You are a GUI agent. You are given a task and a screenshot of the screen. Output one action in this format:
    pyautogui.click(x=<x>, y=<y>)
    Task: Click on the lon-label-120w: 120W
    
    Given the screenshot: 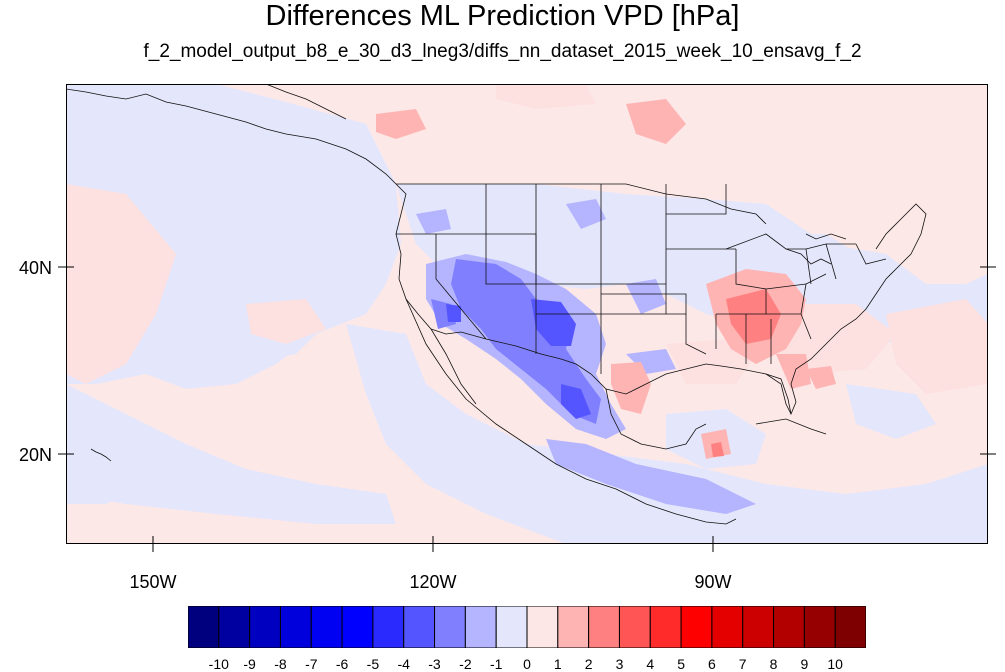 What is the action you would take?
    pyautogui.click(x=433, y=582)
    